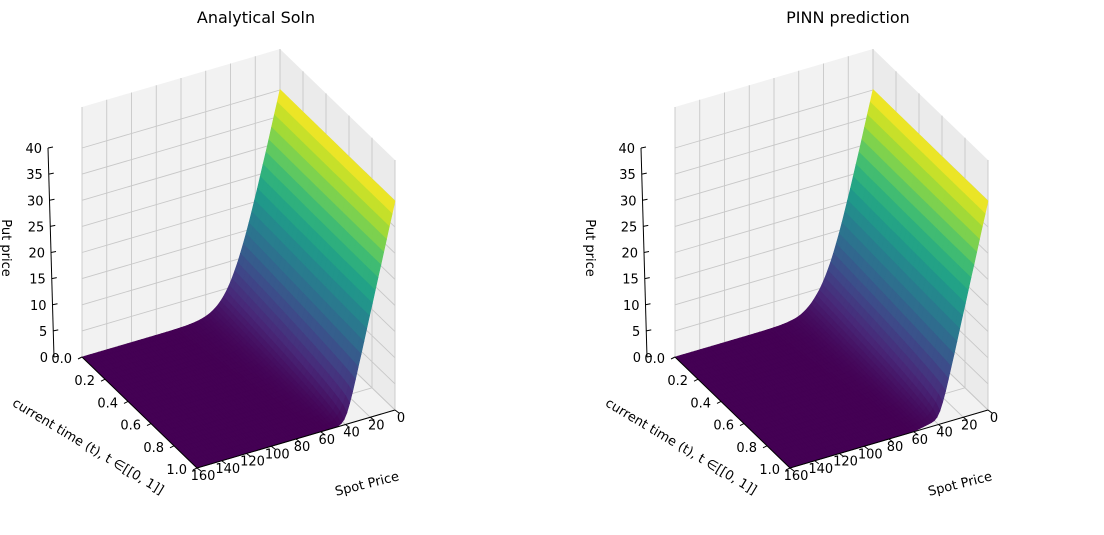 The image size is (1104, 535). I want to click on chart-title: Analytical Soln, so click(256, 17).